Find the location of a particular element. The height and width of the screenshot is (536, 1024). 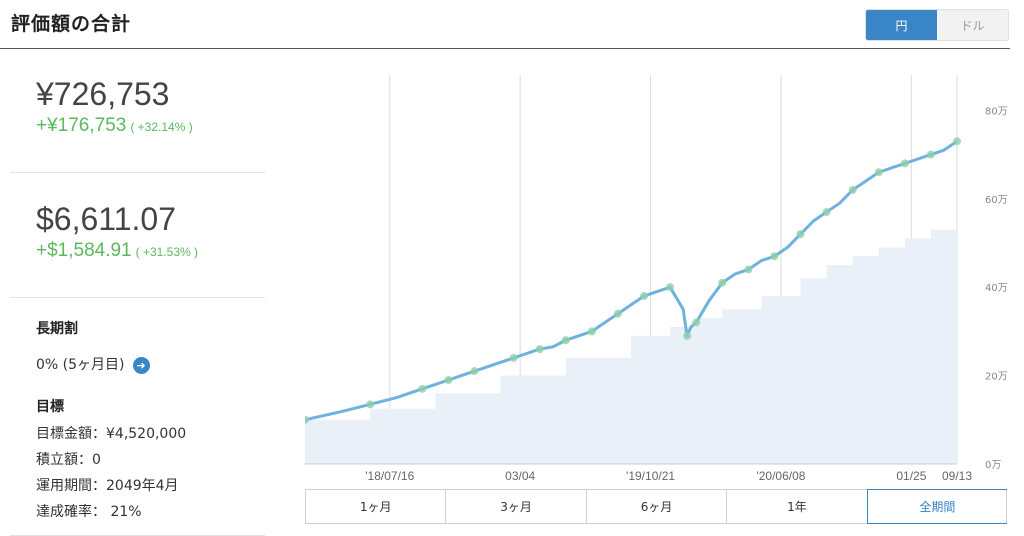

range-button: 3ヶ月 is located at coordinates (516, 506).